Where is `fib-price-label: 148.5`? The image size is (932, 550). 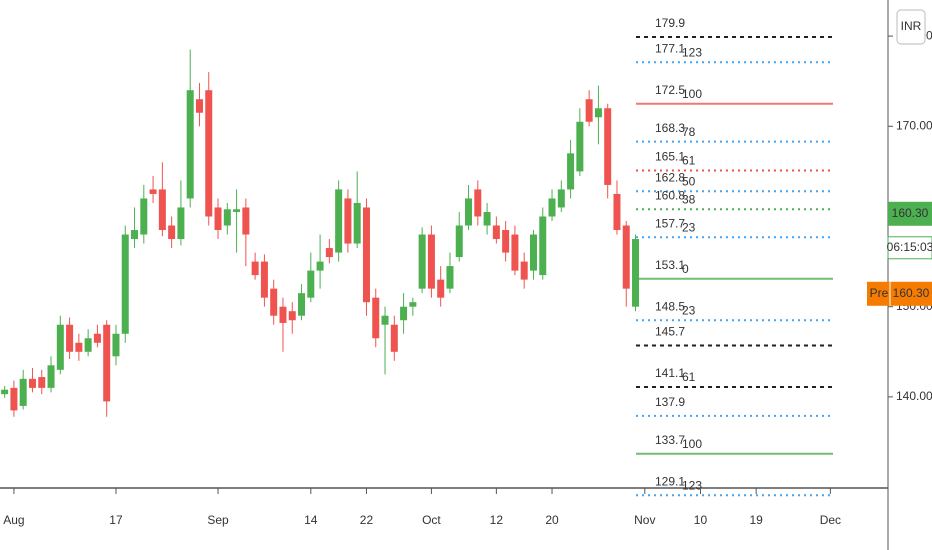 fib-price-label: 148.5 is located at coordinates (670, 306).